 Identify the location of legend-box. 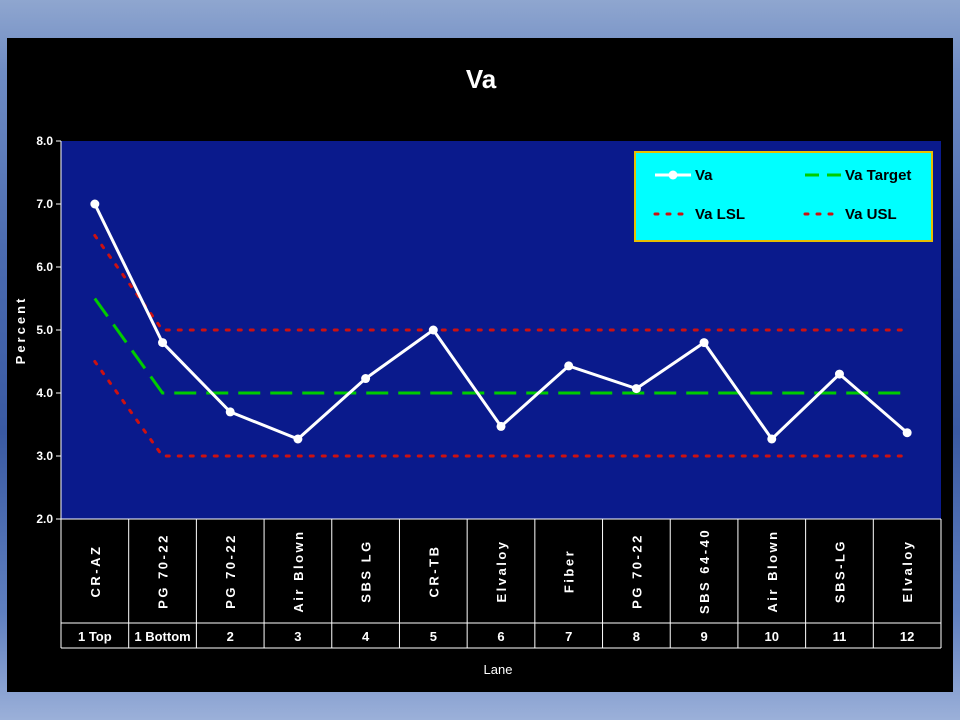
(783, 196).